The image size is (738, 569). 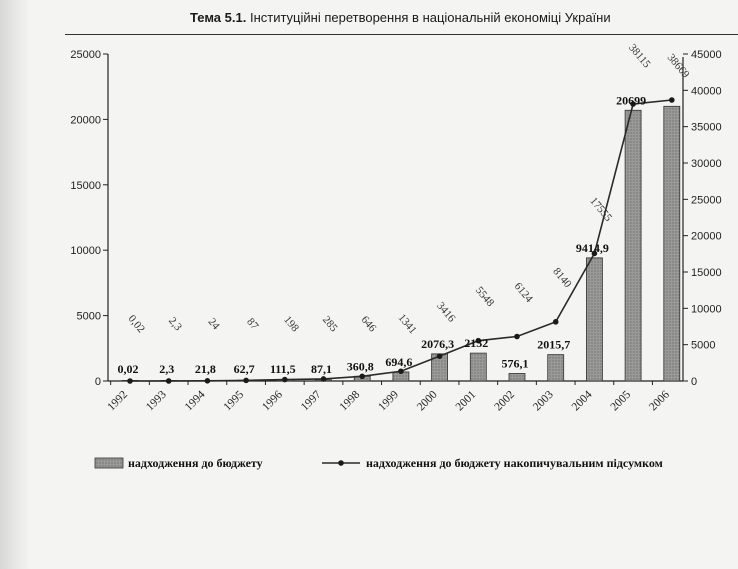 What do you see at coordinates (478, 367) in the screenshot?
I see `bar-2001` at bounding box center [478, 367].